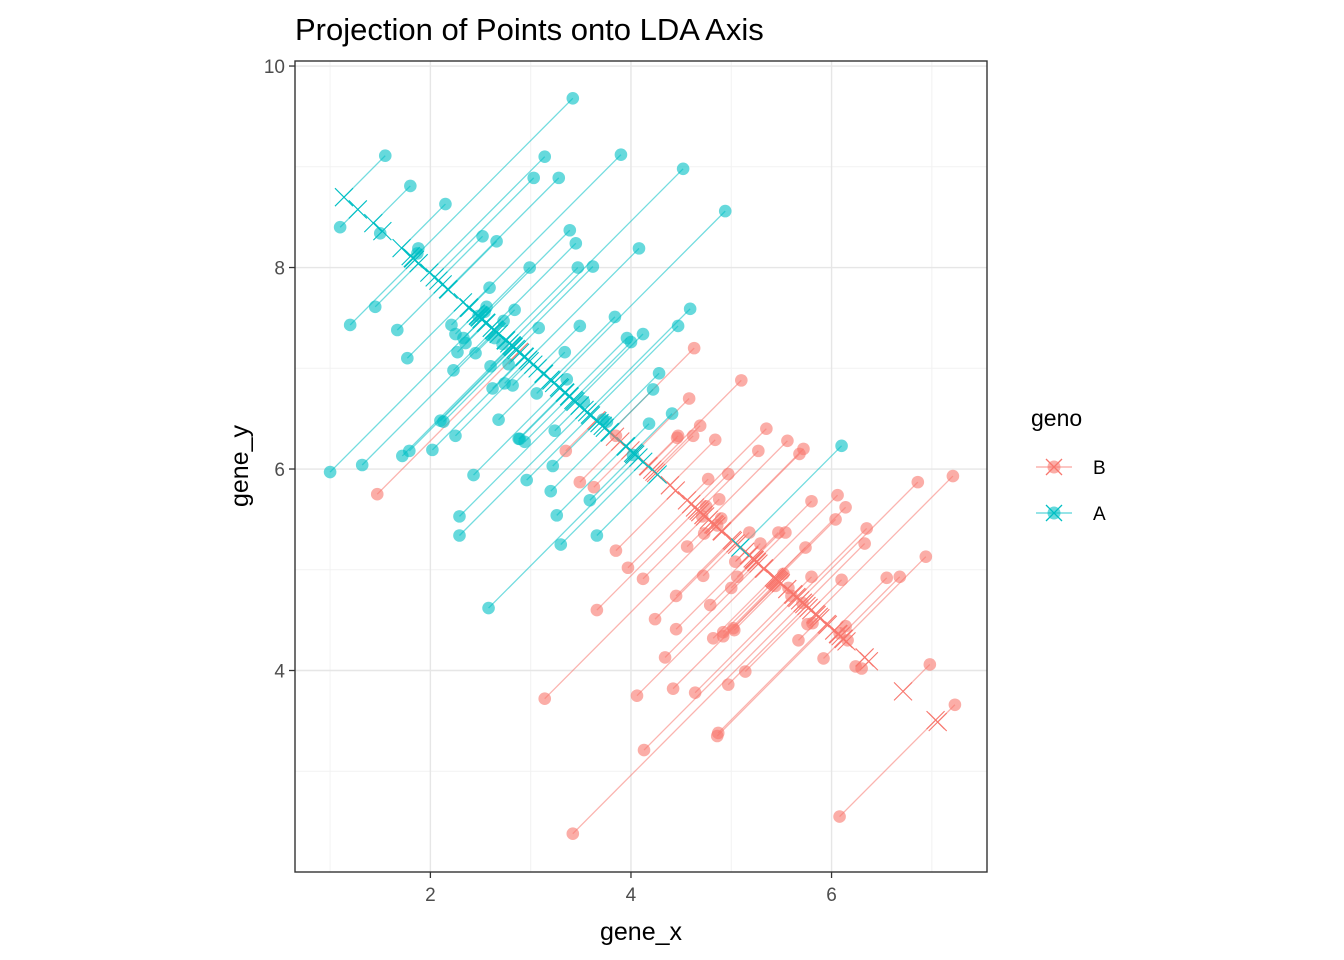 This screenshot has width=1344, height=960. What do you see at coordinates (529, 29) in the screenshot?
I see `chart-title: Projection of Points onto LDA Axis` at bounding box center [529, 29].